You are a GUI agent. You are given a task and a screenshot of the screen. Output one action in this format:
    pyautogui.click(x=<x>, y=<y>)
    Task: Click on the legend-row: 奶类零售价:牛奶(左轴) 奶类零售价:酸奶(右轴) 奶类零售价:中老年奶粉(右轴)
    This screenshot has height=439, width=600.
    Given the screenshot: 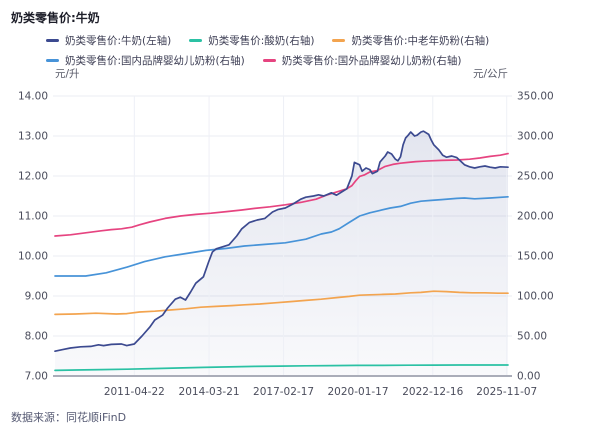 What is the action you would take?
    pyautogui.click(x=267, y=40)
    